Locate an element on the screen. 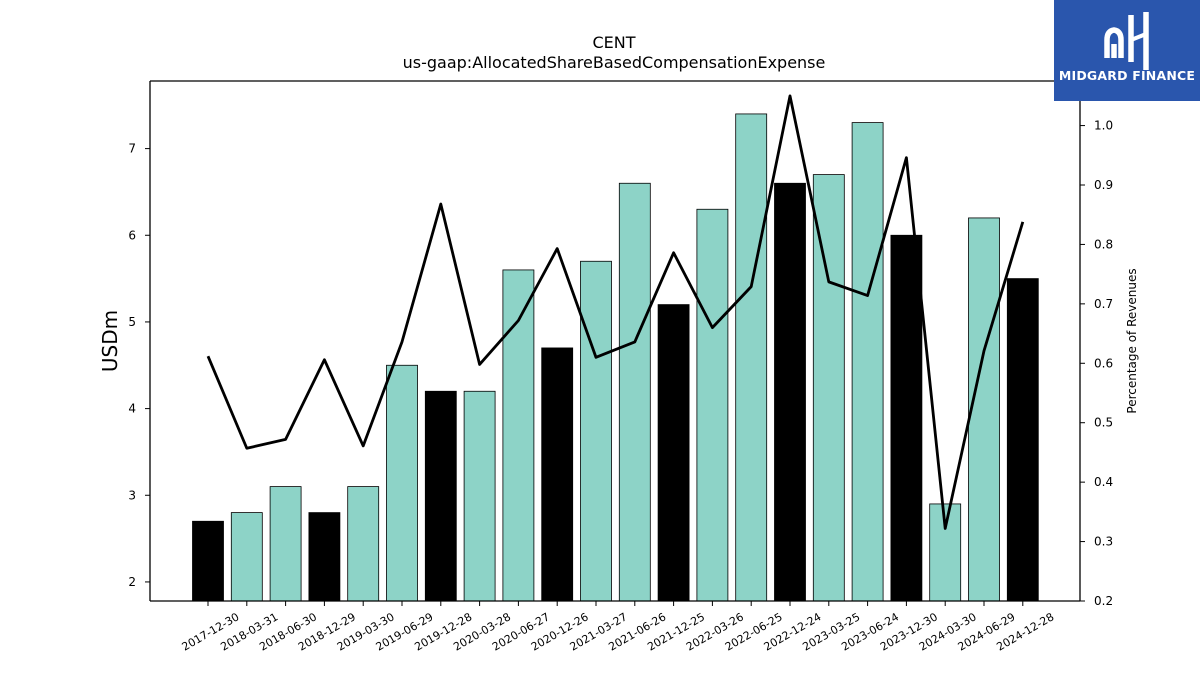  y2-tick-label: 0.9 is located at coordinates (1103, 185).